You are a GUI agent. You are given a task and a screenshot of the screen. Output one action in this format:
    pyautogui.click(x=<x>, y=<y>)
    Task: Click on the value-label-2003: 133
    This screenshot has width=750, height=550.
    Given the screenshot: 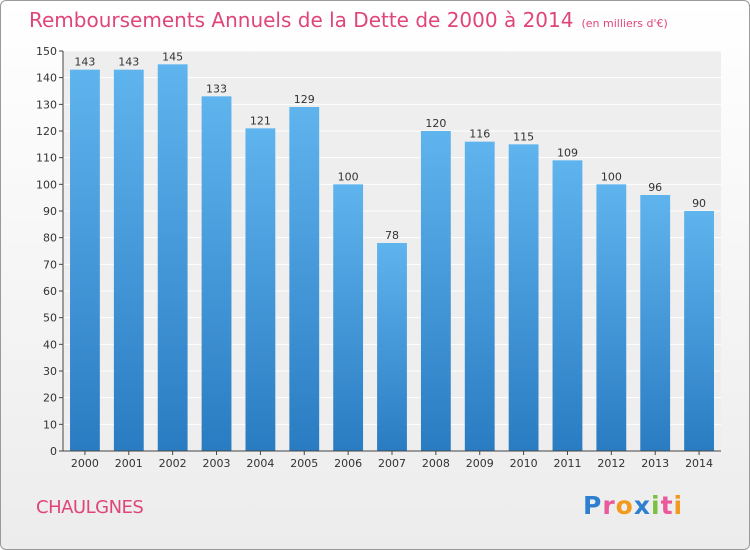 What is the action you would take?
    pyautogui.click(x=216, y=88)
    